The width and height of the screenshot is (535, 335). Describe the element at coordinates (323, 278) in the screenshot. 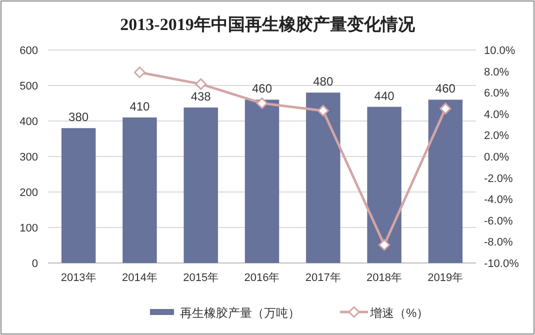

I see `x-tick-label: 2017年` at that location.